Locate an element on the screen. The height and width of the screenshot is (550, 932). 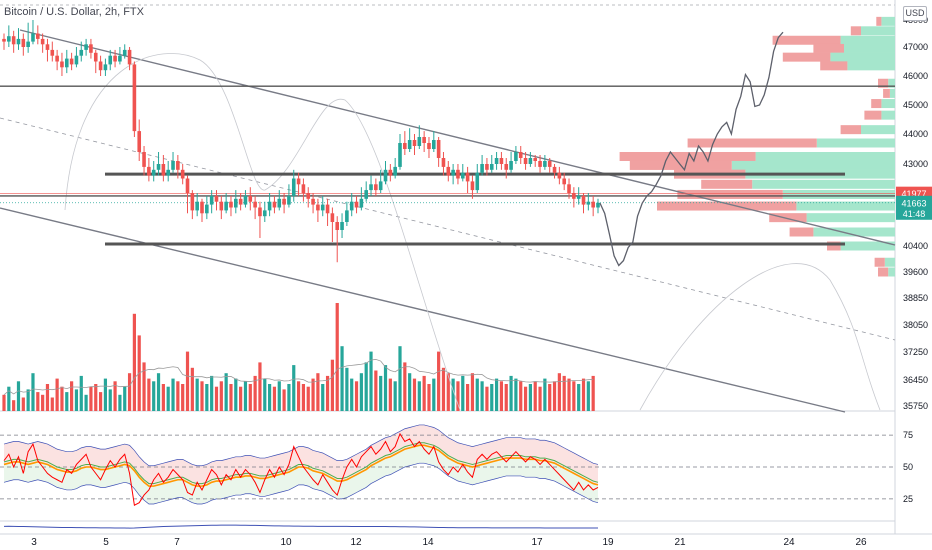
countdown-text: 41:48 is located at coordinates (914, 214).